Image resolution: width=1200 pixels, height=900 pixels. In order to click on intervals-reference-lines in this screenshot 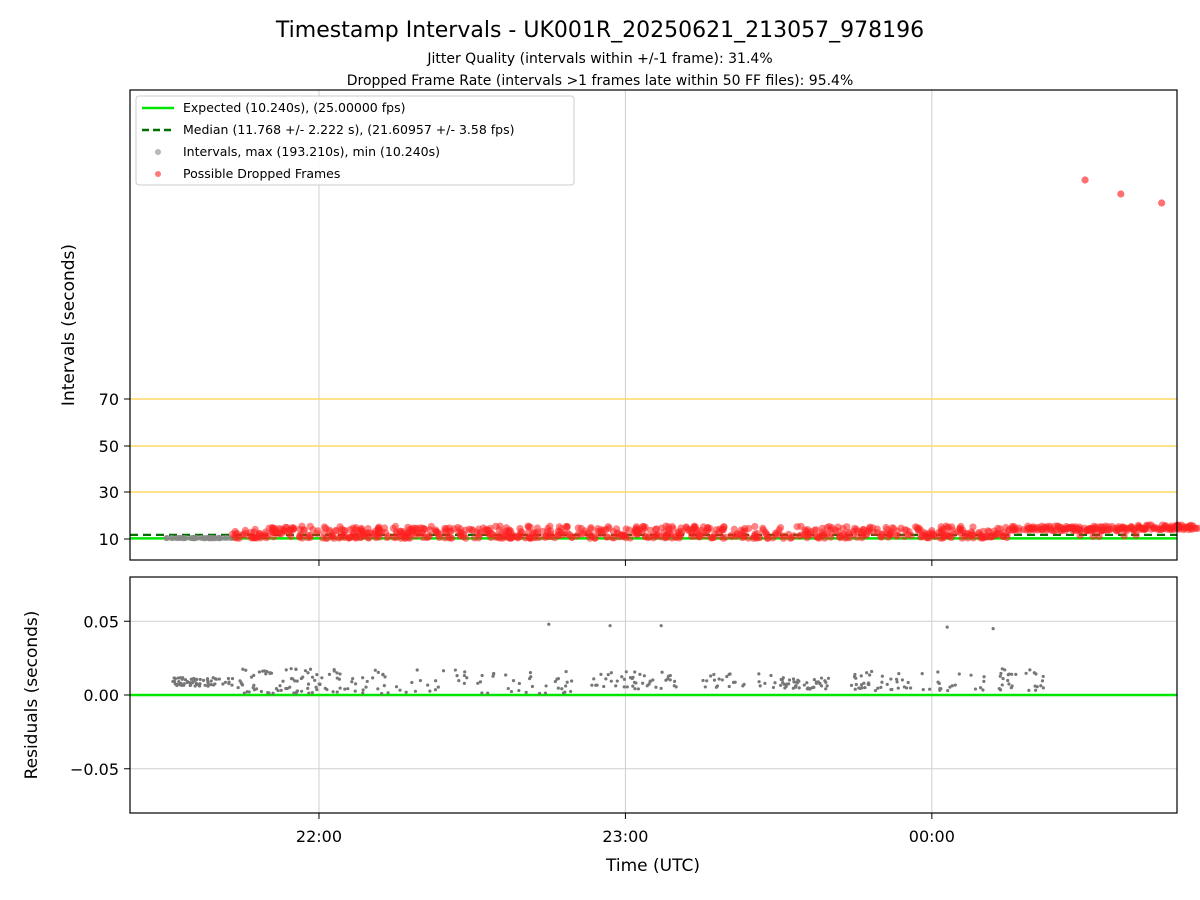, I will do `click(653, 445)`.